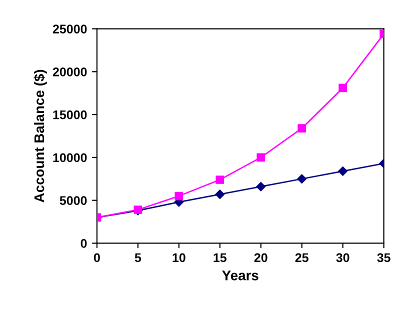 This screenshot has width=404, height=320. What do you see at coordinates (138, 257) in the screenshot?
I see `x-tick-label: 5` at bounding box center [138, 257].